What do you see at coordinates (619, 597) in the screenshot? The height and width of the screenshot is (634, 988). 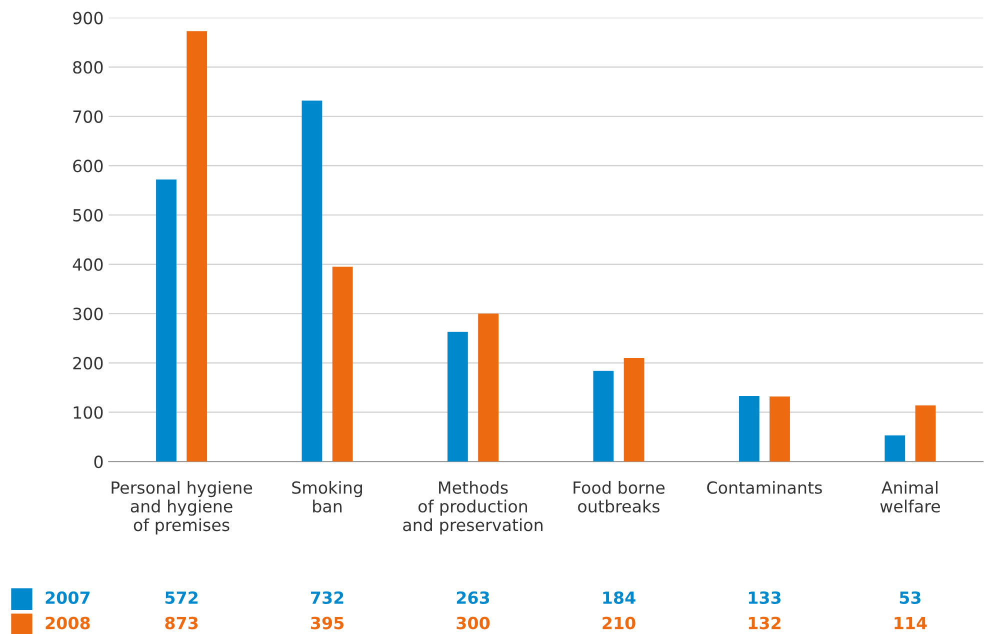 I see `data-label: 184` at bounding box center [619, 597].